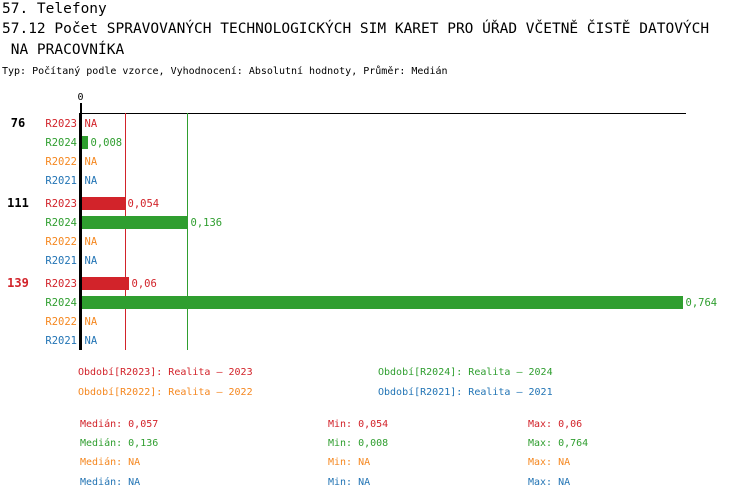  I want to click on bar-value-label: 0,06, so click(144, 283).